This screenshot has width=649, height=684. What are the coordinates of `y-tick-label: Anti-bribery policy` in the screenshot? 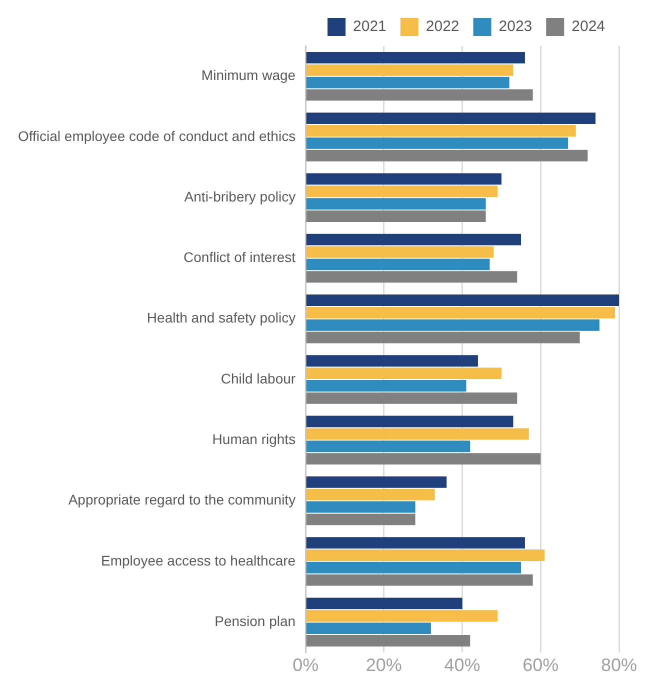 It's located at (240, 196).